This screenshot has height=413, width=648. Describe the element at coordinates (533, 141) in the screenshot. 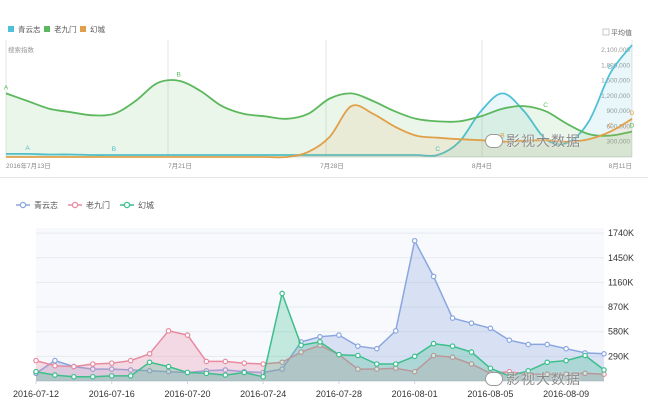

I see `watermark-top: 影视大数据` at that location.